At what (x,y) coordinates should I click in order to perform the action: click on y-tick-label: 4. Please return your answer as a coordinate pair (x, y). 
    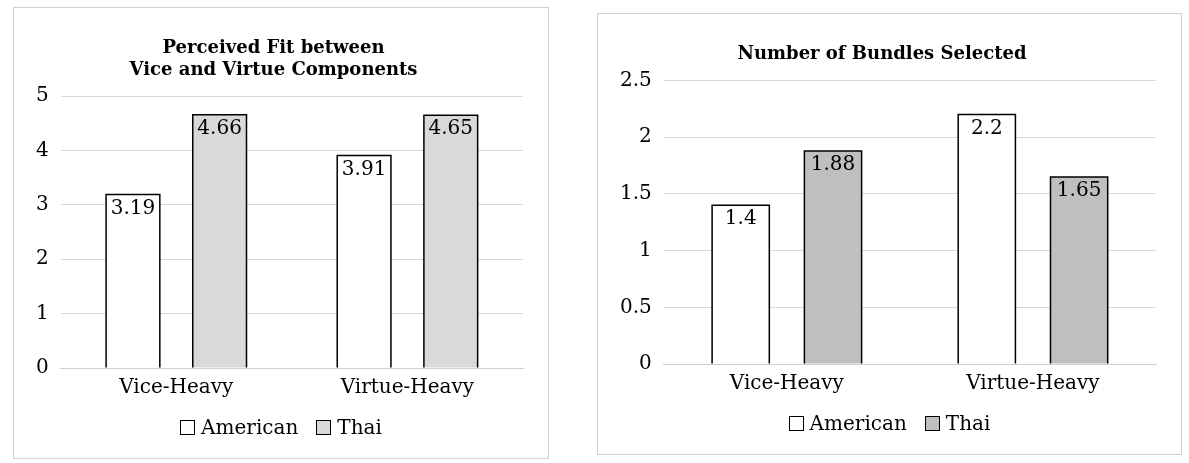
    Looking at the image, I should click on (42, 148).